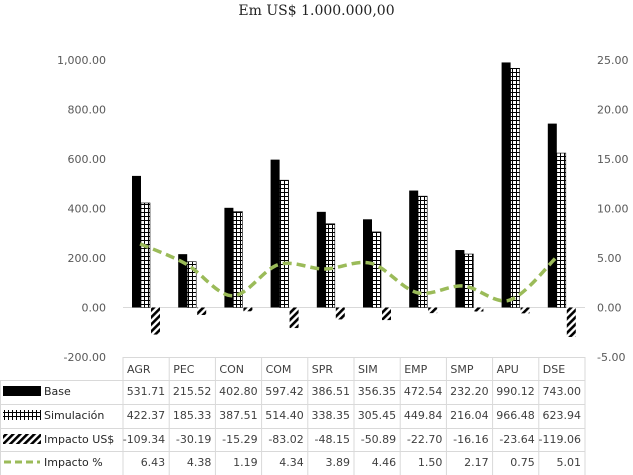 This screenshot has height=475, width=633. Describe the element at coordinates (609, 258) in the screenshot. I see `y-right-tick: 5.00` at that location.